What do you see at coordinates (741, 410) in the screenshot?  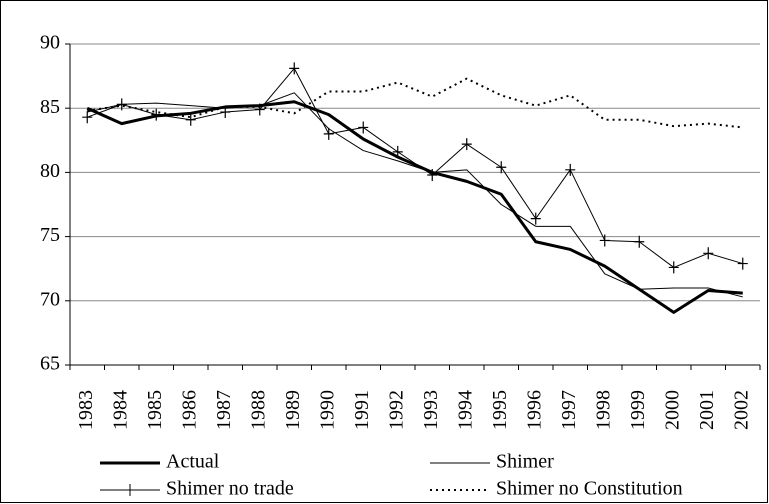 I see `x-tick-label: 2002` at bounding box center [741, 410].